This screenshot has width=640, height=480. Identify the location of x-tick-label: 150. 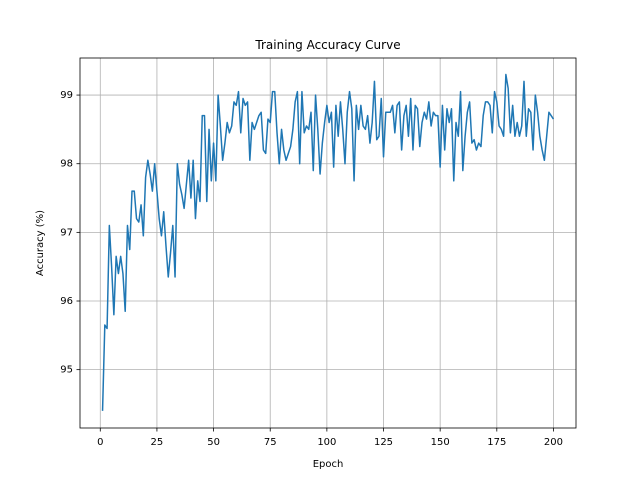
(440, 442).